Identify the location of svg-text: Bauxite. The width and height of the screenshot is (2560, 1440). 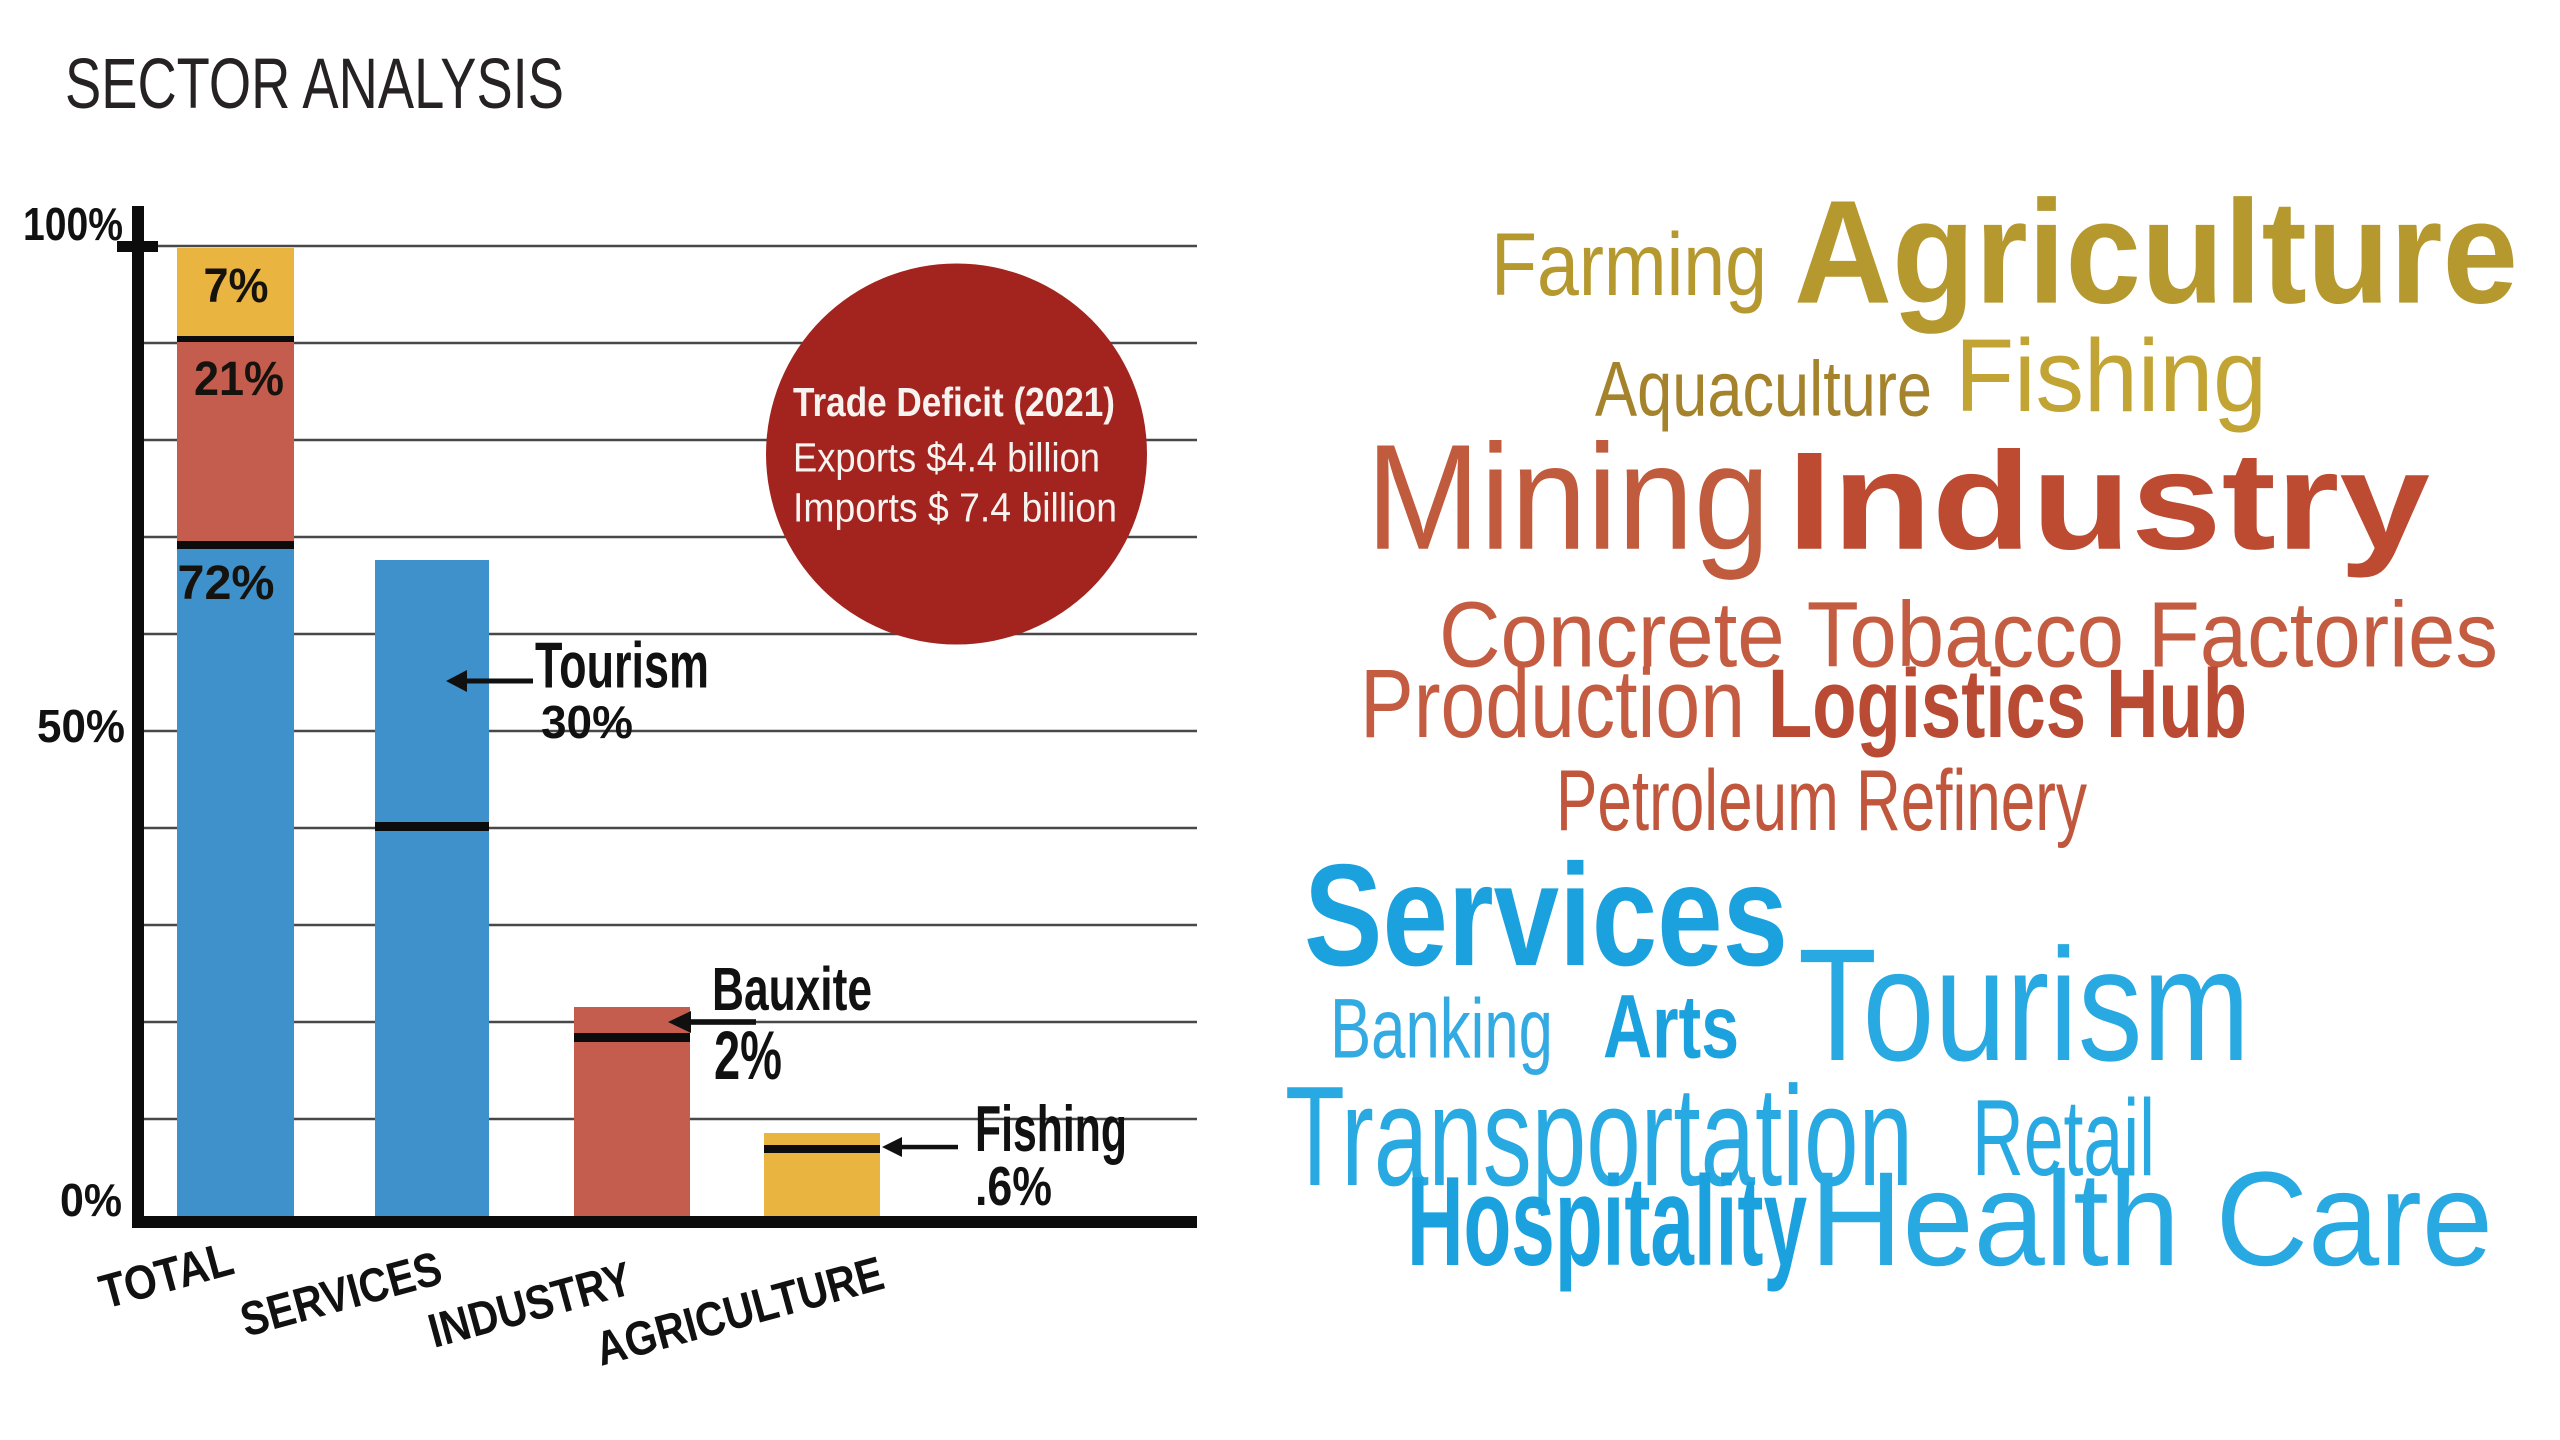
(792, 989).